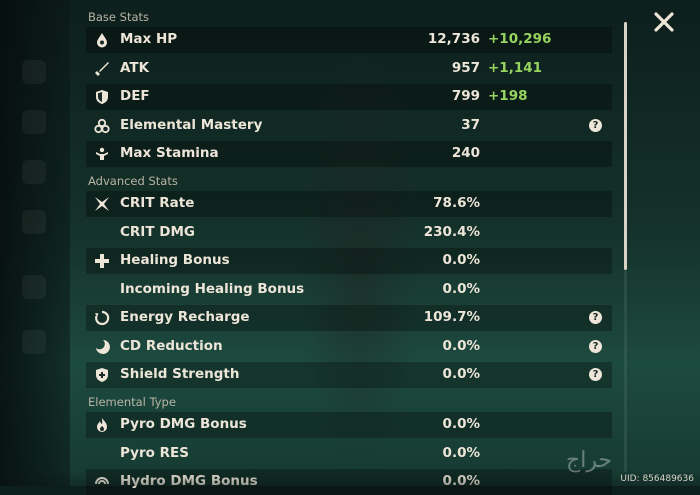  Describe the element at coordinates (154, 453) in the screenshot. I see `stat-label: Pyro RES` at that location.